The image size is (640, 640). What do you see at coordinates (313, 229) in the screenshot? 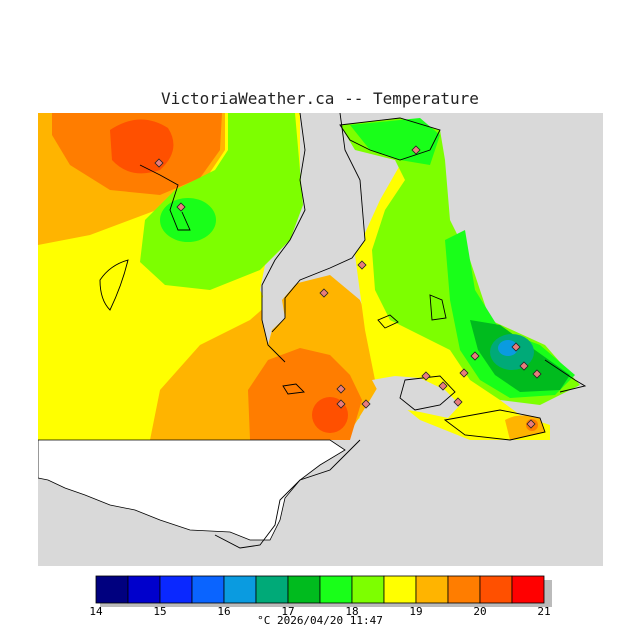
I see `strait-water` at bounding box center [313, 229].